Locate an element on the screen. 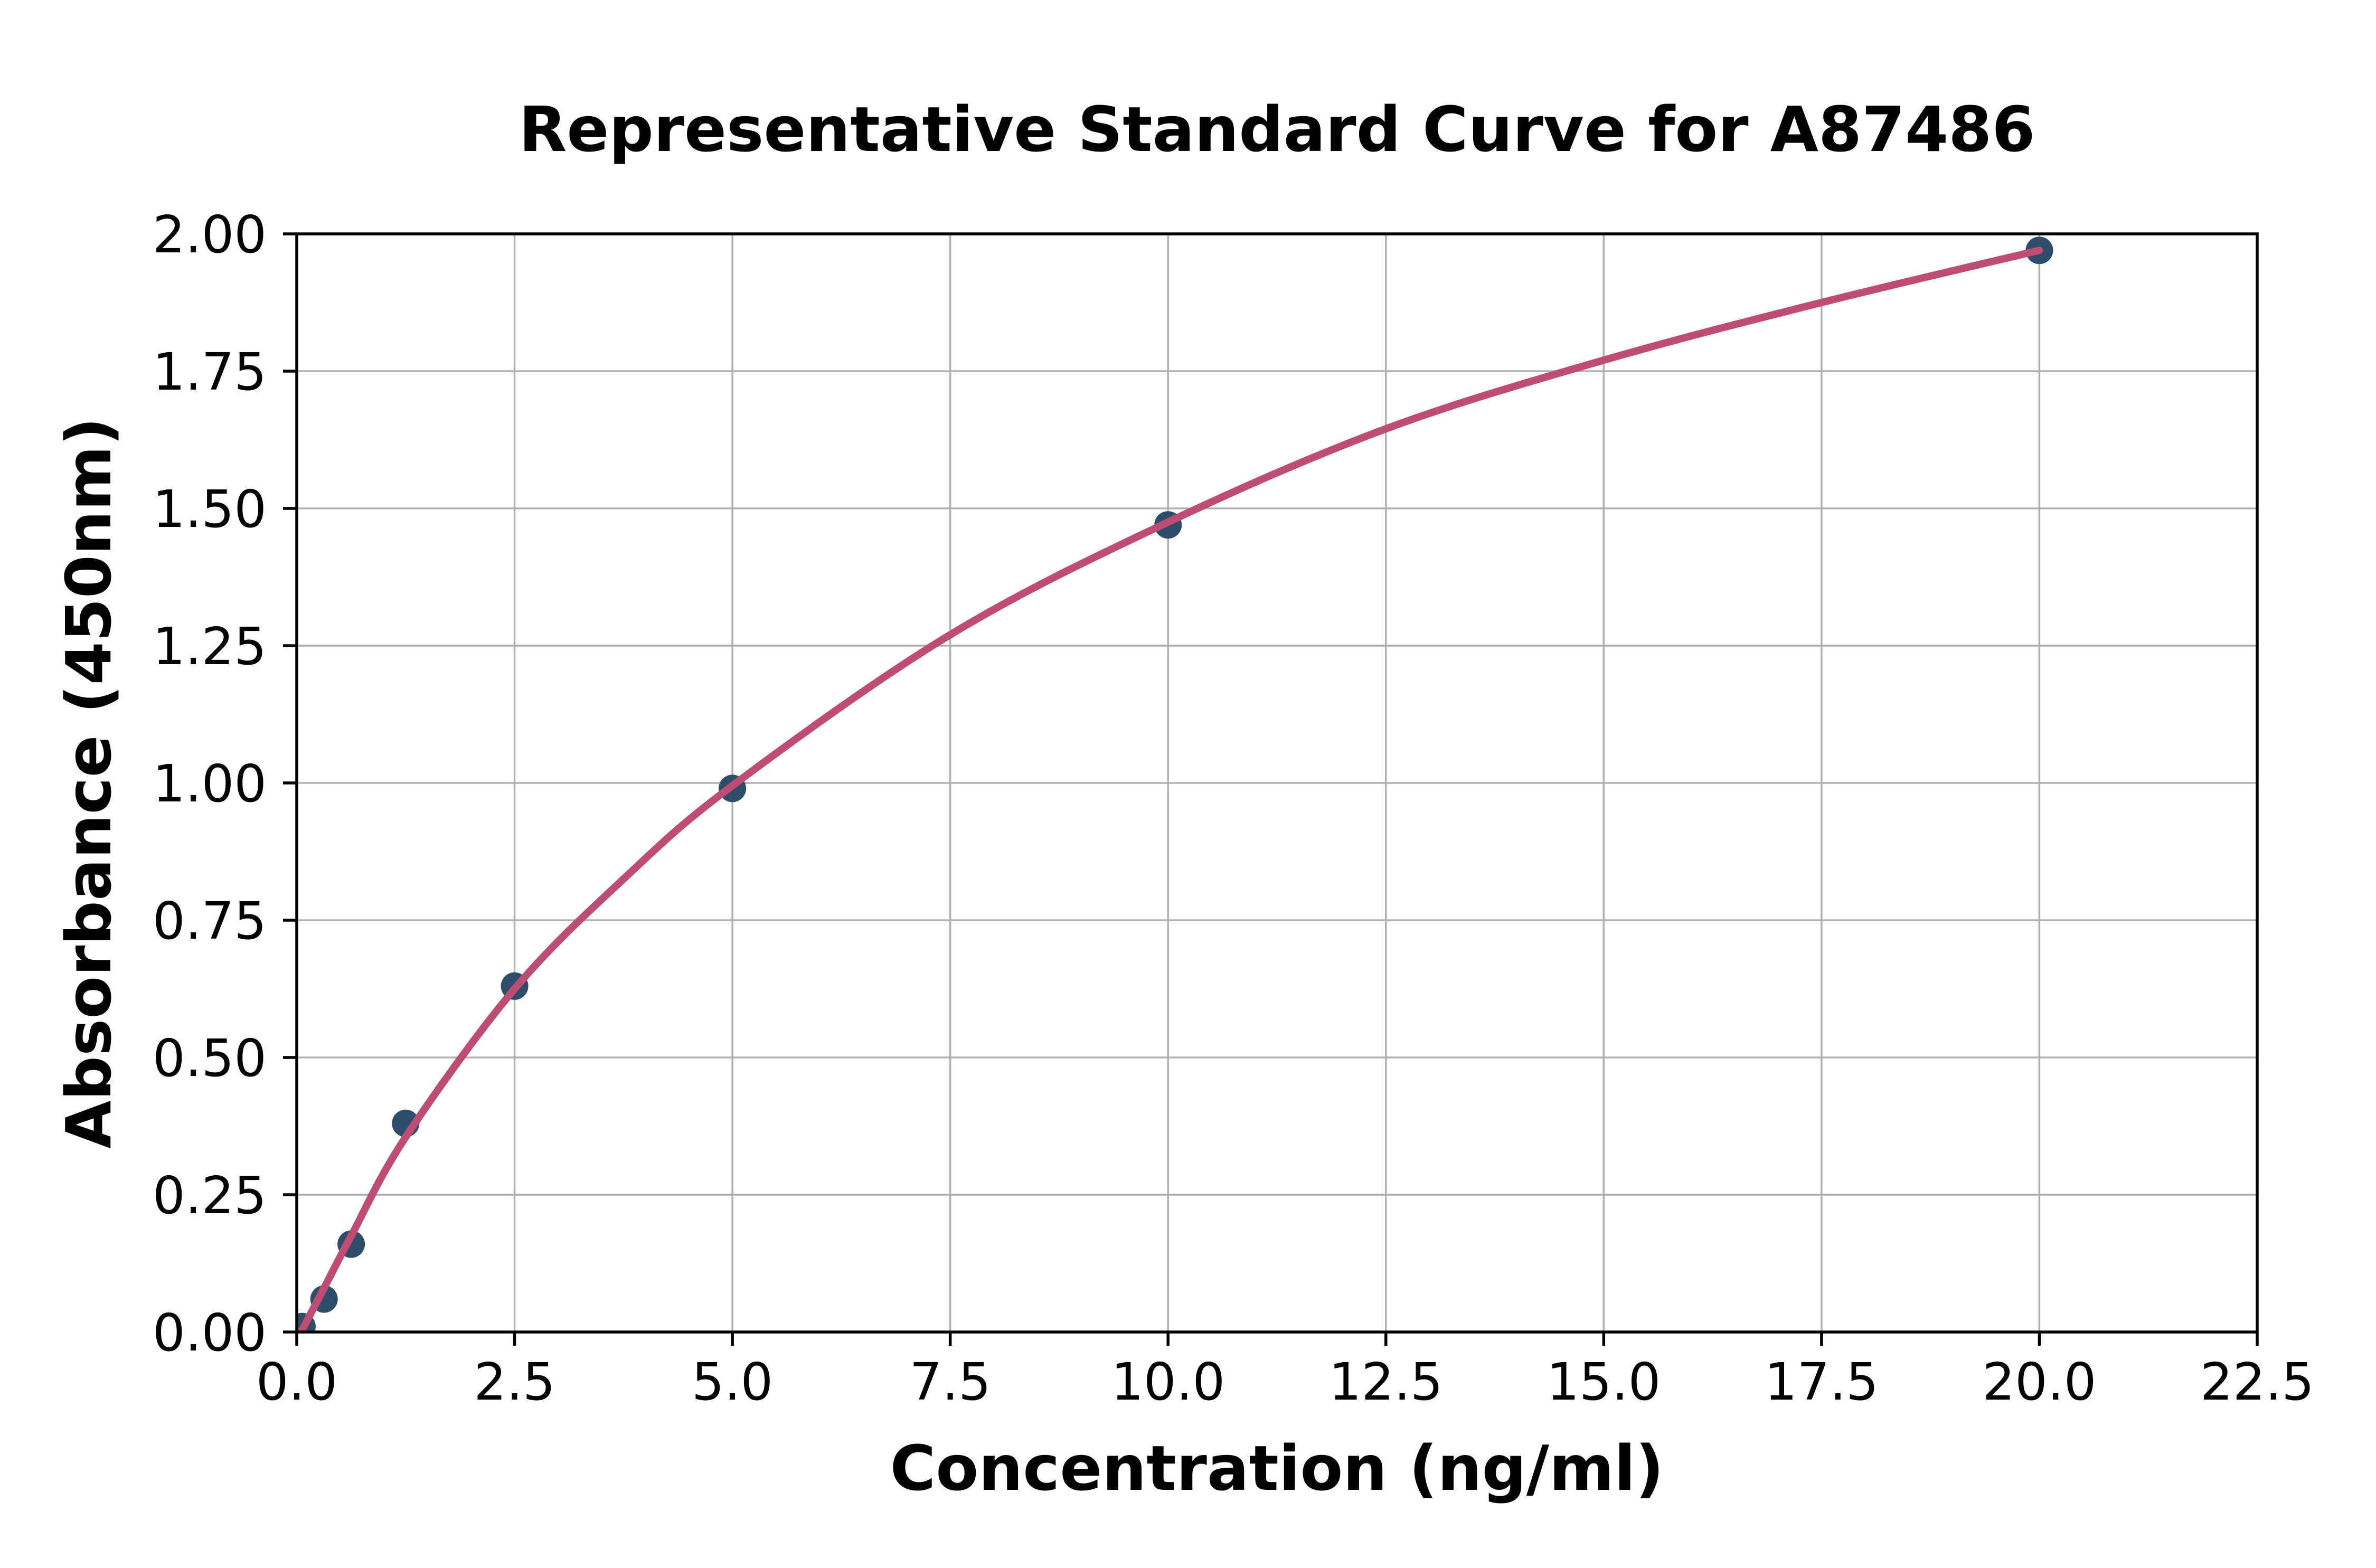  y-tick-label: 0.75 is located at coordinates (210, 921).